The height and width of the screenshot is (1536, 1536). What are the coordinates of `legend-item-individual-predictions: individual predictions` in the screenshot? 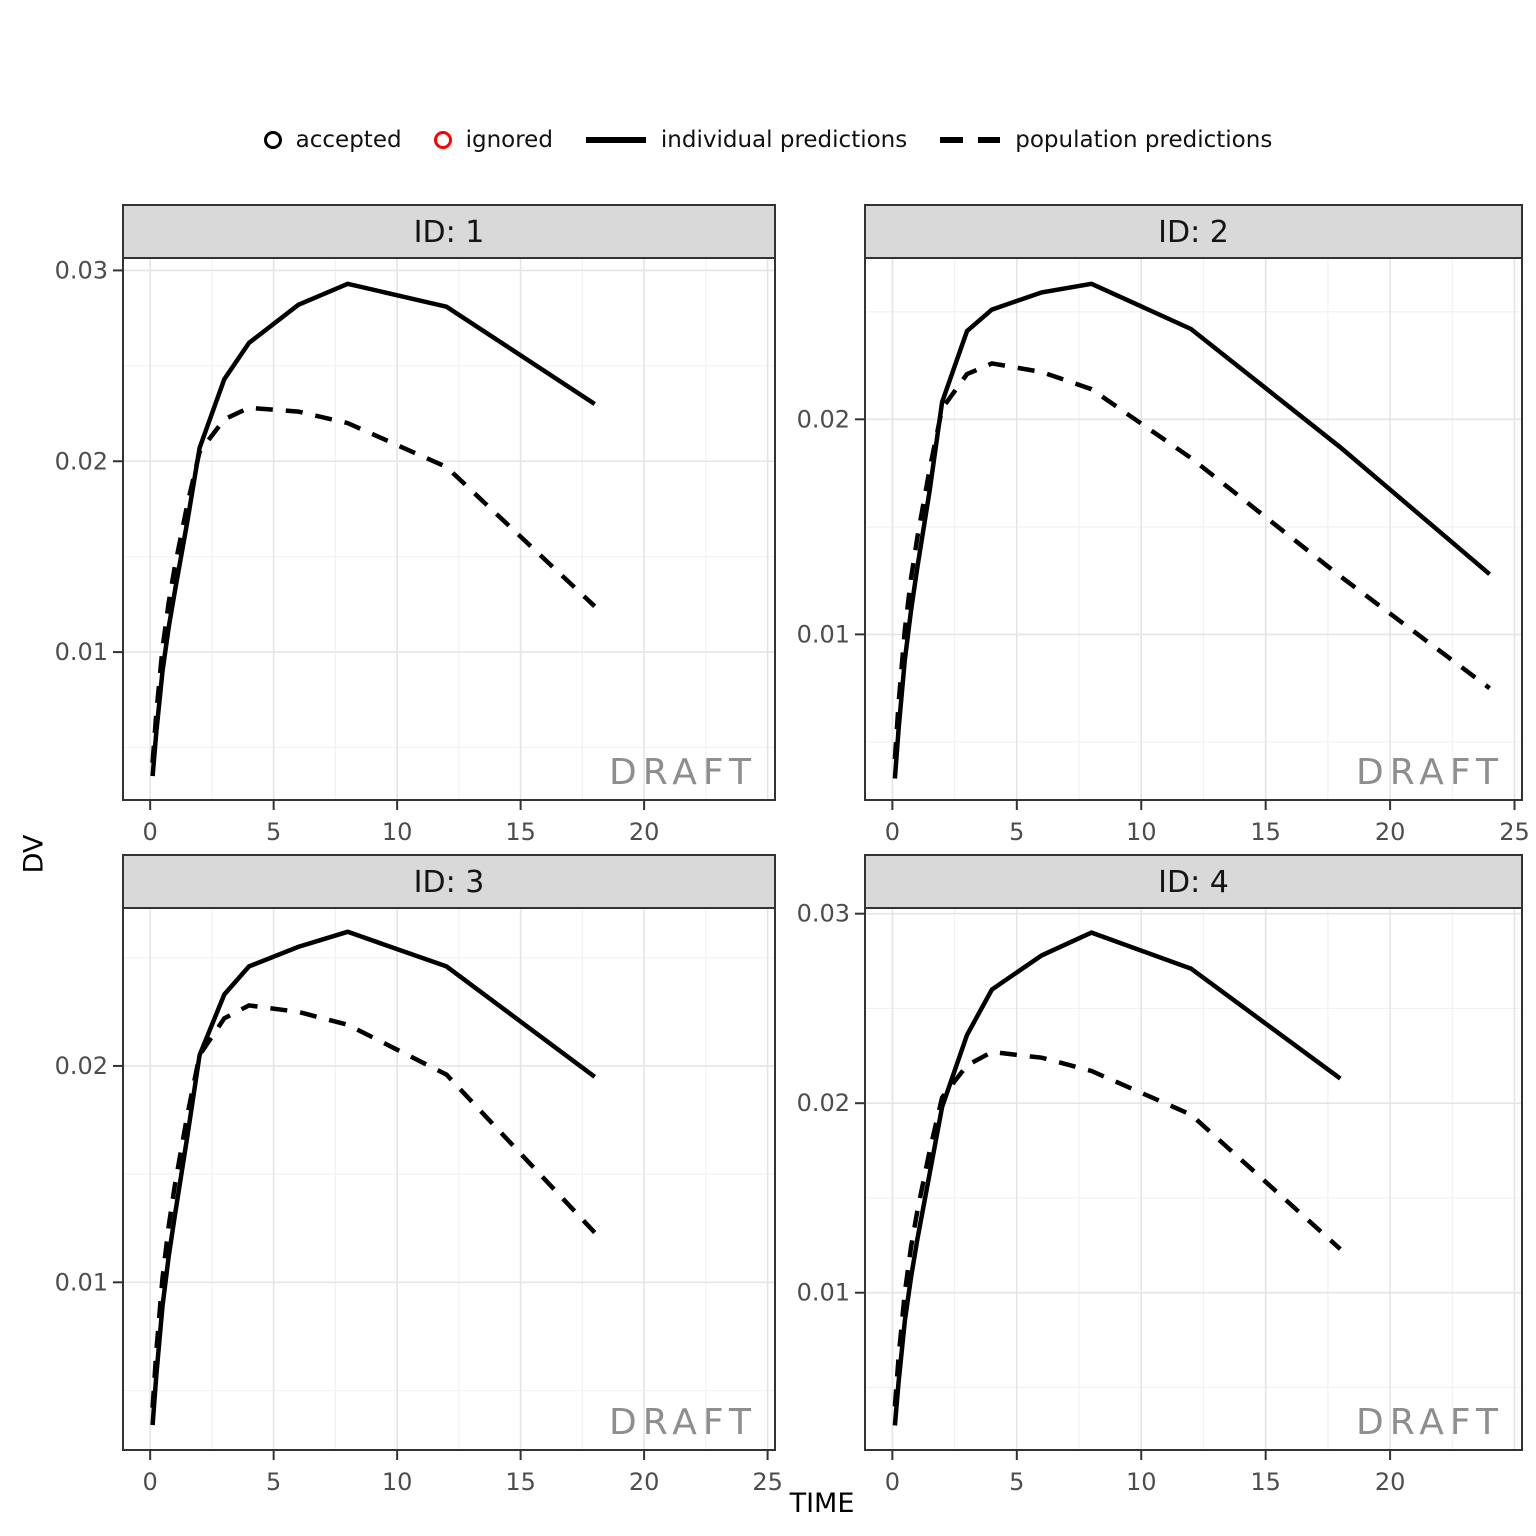 It's located at (746, 140).